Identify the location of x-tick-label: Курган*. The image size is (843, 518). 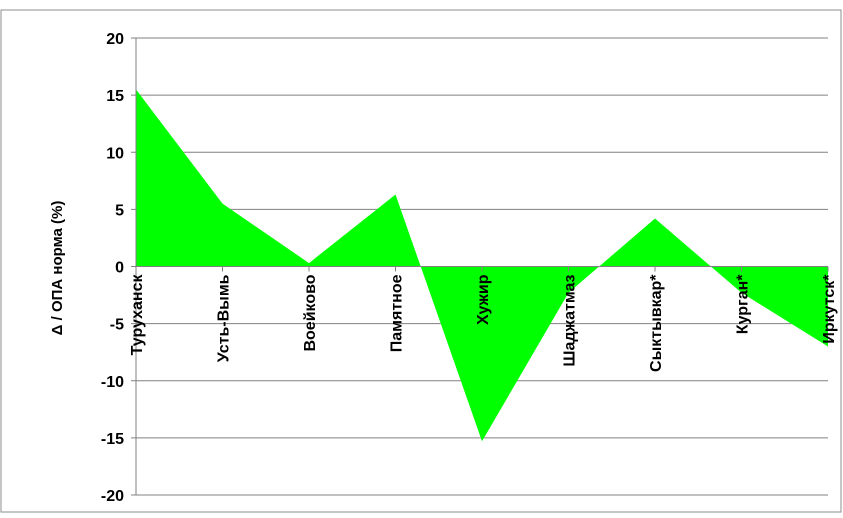
(743, 304).